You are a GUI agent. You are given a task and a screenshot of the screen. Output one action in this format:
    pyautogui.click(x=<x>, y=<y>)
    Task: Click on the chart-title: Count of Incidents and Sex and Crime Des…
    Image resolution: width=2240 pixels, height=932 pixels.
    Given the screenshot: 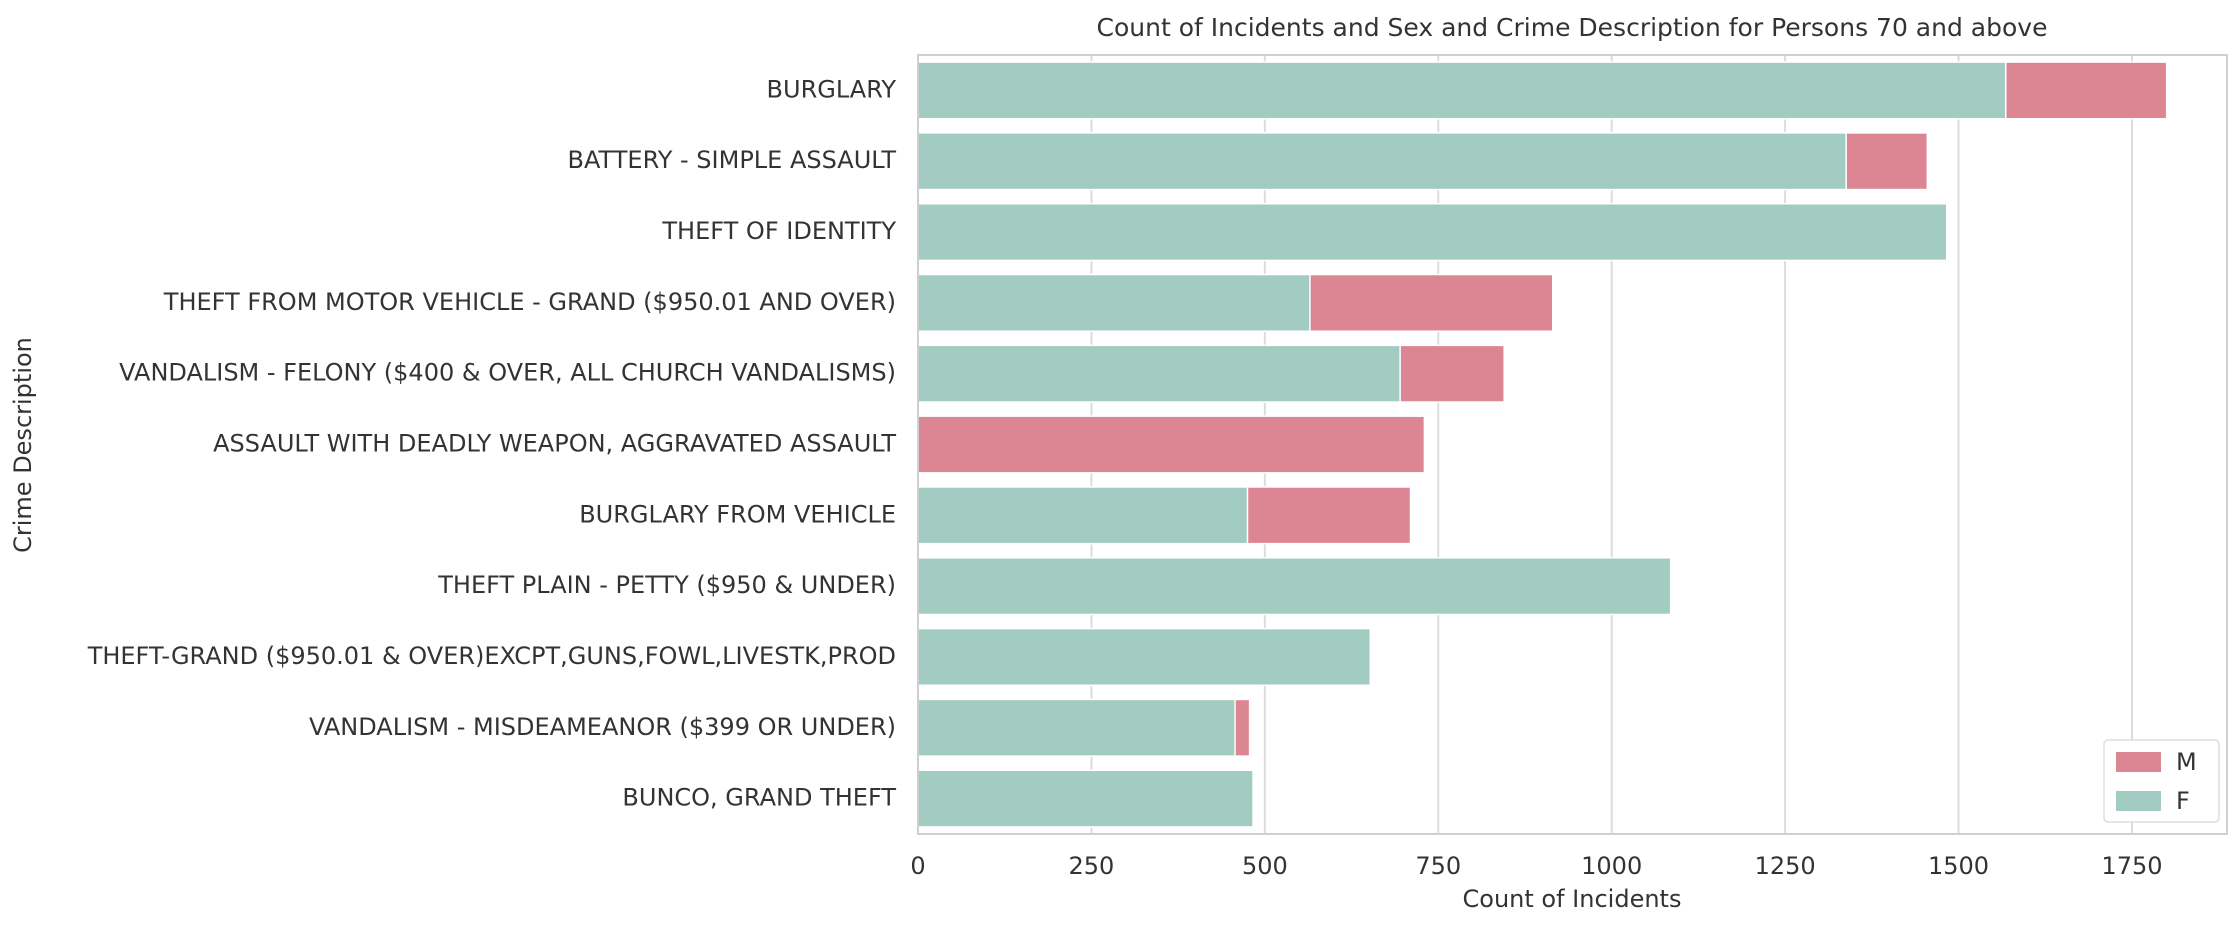 What is the action you would take?
    pyautogui.click(x=1572, y=27)
    